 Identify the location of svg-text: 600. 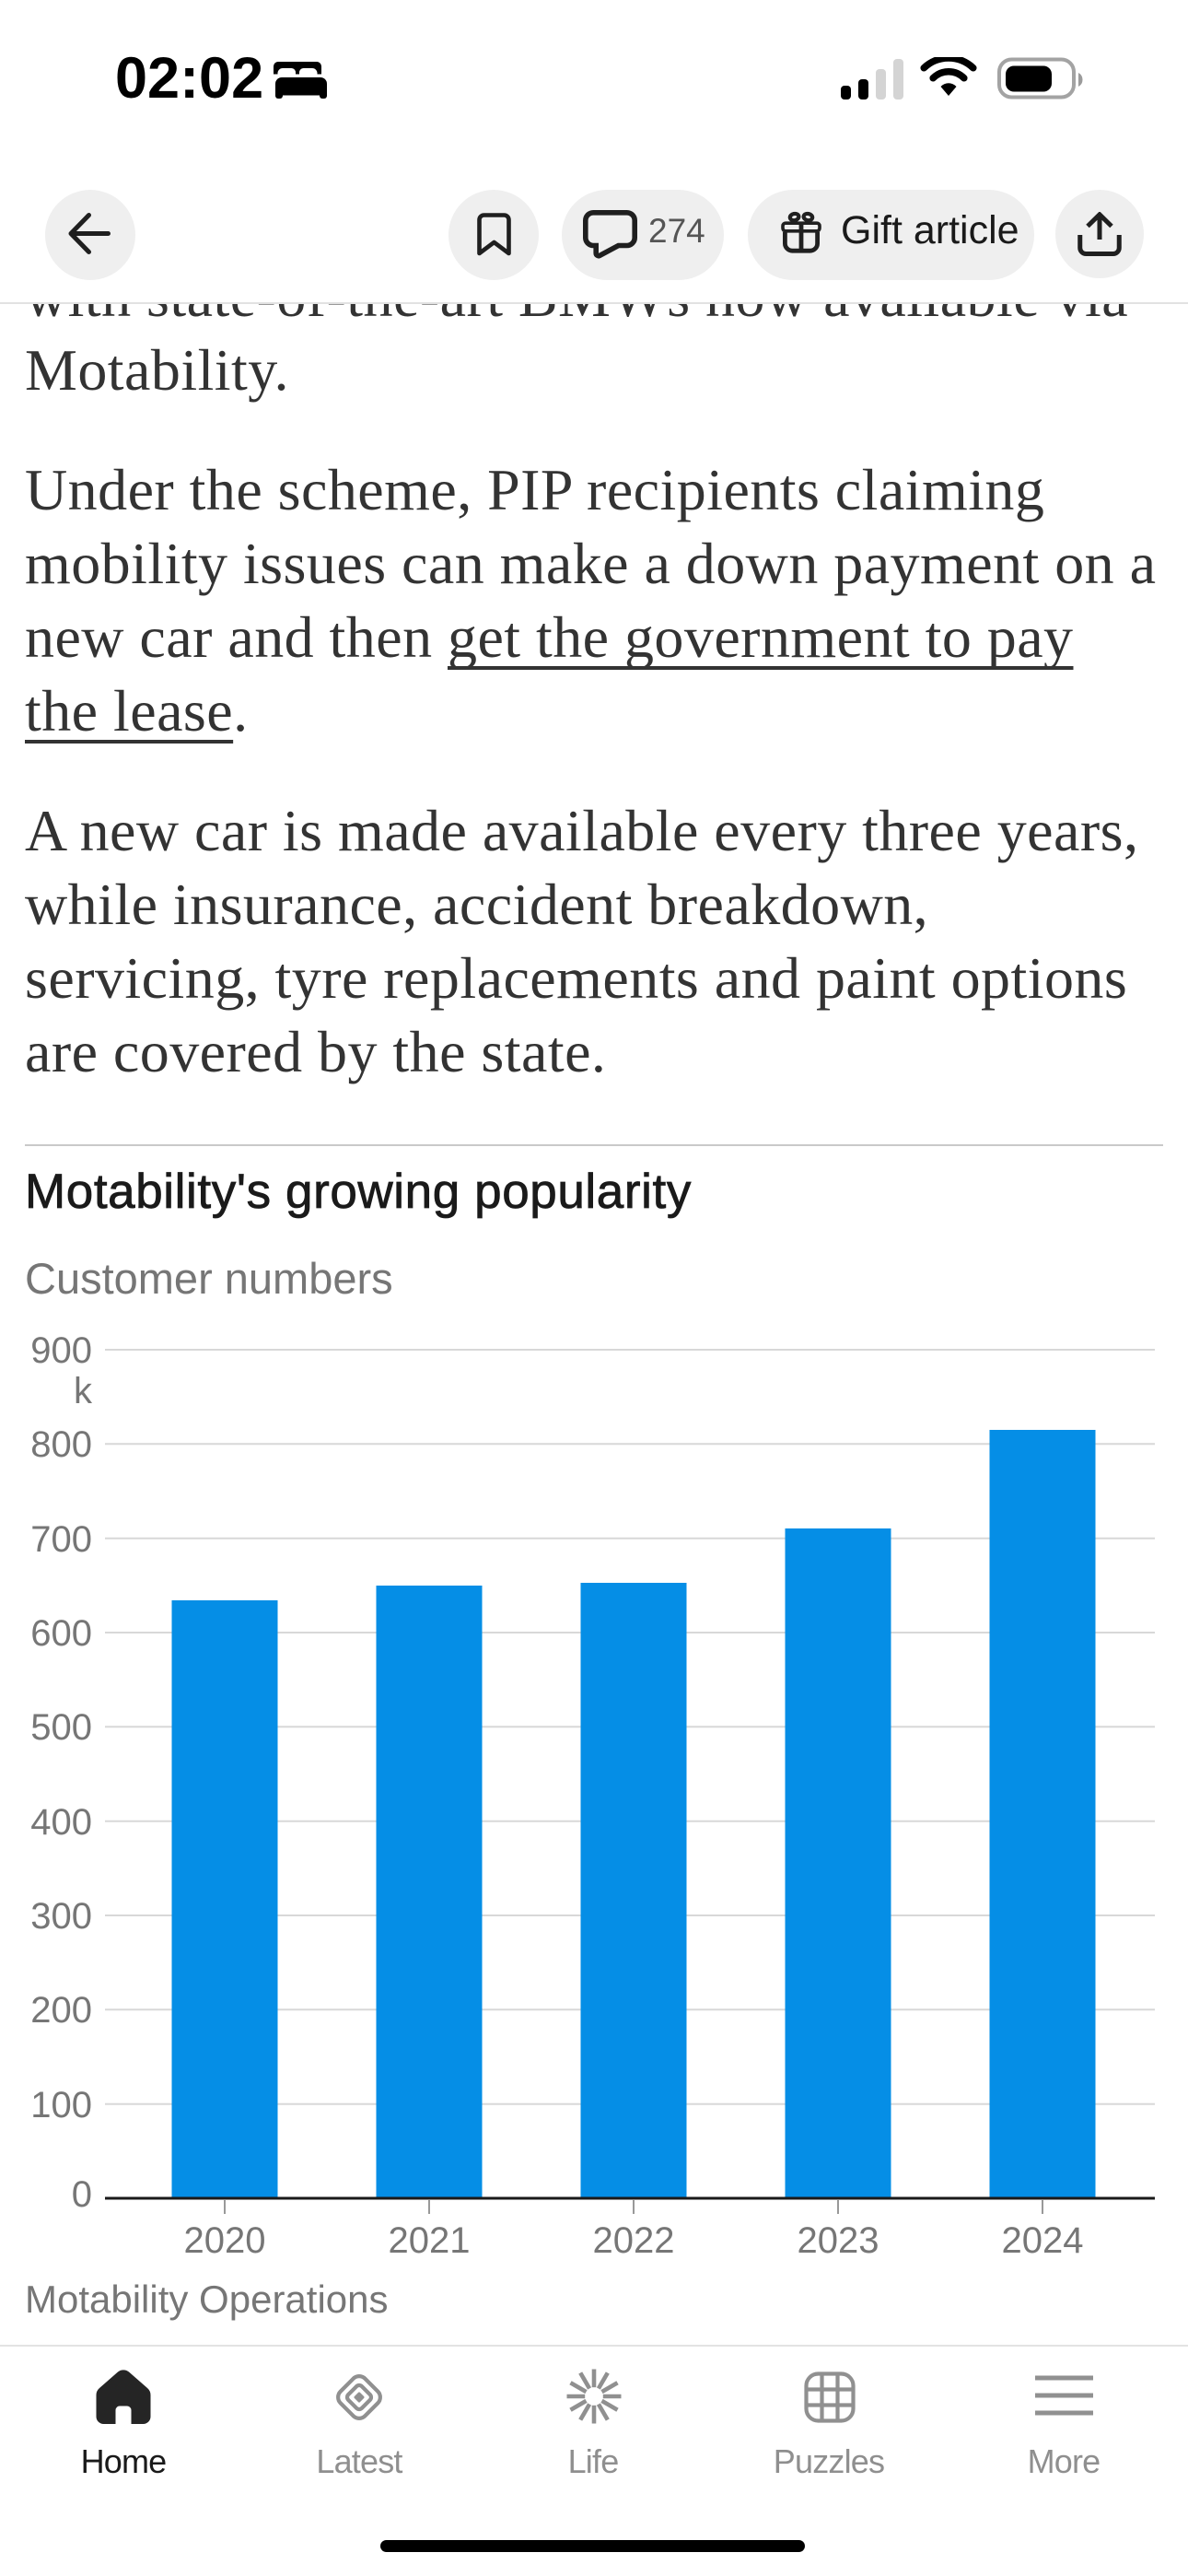
(61, 1633).